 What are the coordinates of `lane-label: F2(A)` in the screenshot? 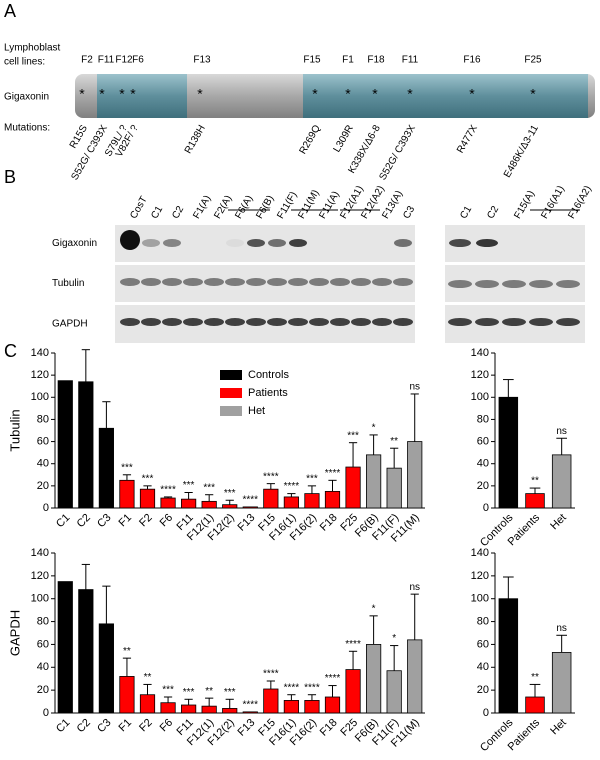 It's located at (223, 207).